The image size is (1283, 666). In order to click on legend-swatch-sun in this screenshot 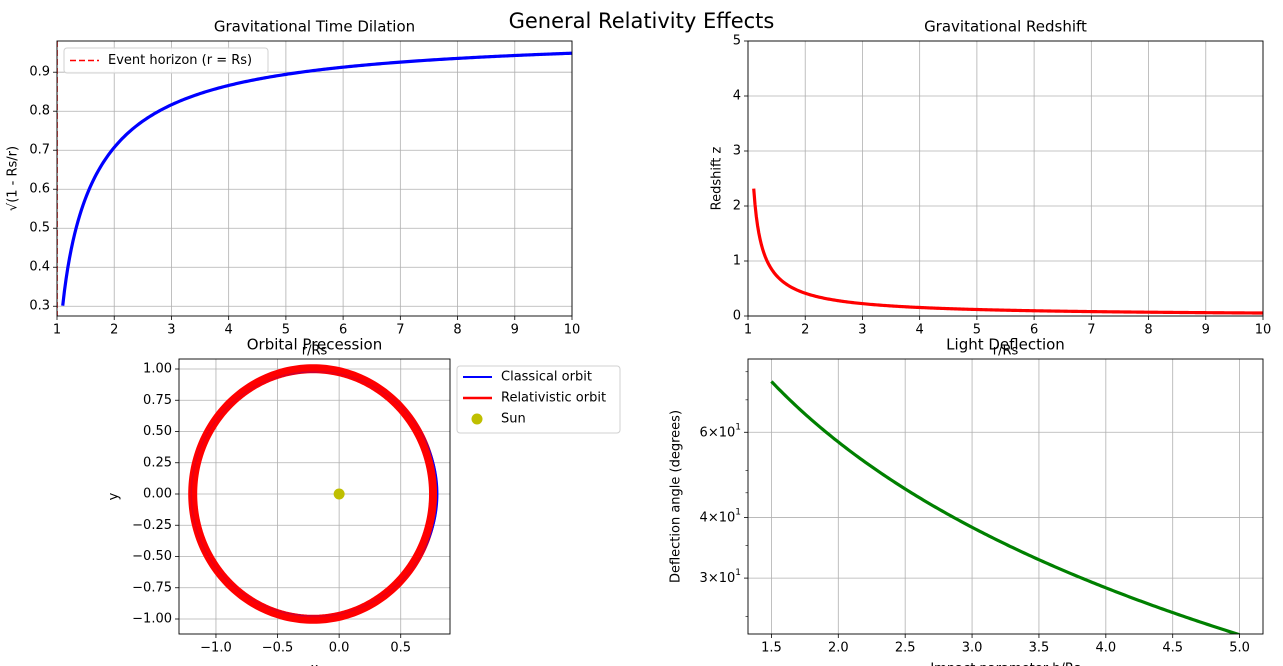, I will do `click(477, 419)`.